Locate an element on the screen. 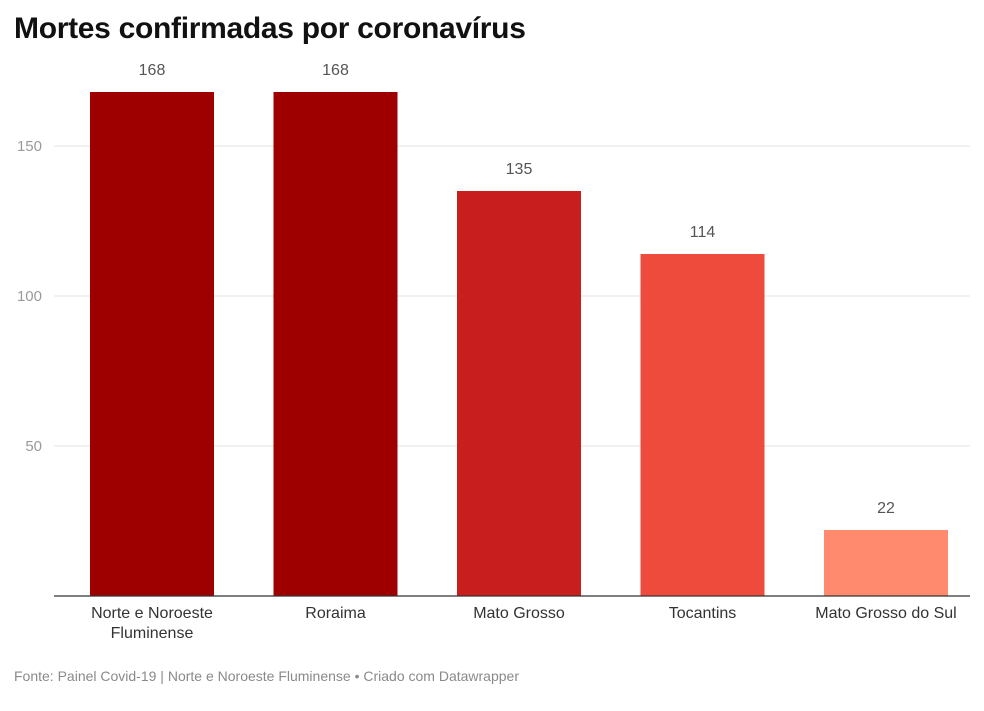 This screenshot has width=984, height=711. bar-value-label: 114 is located at coordinates (703, 232).